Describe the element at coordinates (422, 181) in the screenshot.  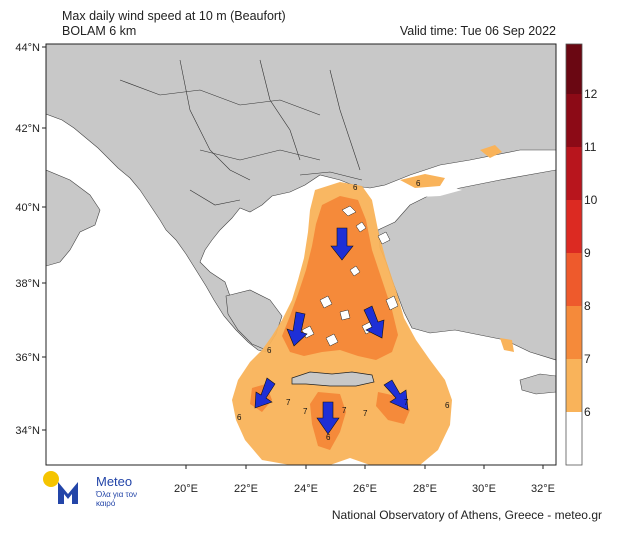
I see `wind-area-bft7-north` at that location.